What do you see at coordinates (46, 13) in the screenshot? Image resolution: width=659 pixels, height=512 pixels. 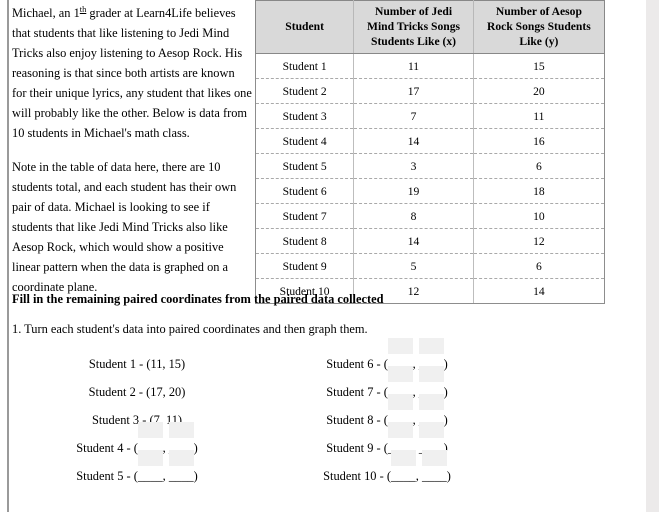 I see `intro-paragraph-1-part1: Michael, an 1` at bounding box center [46, 13].